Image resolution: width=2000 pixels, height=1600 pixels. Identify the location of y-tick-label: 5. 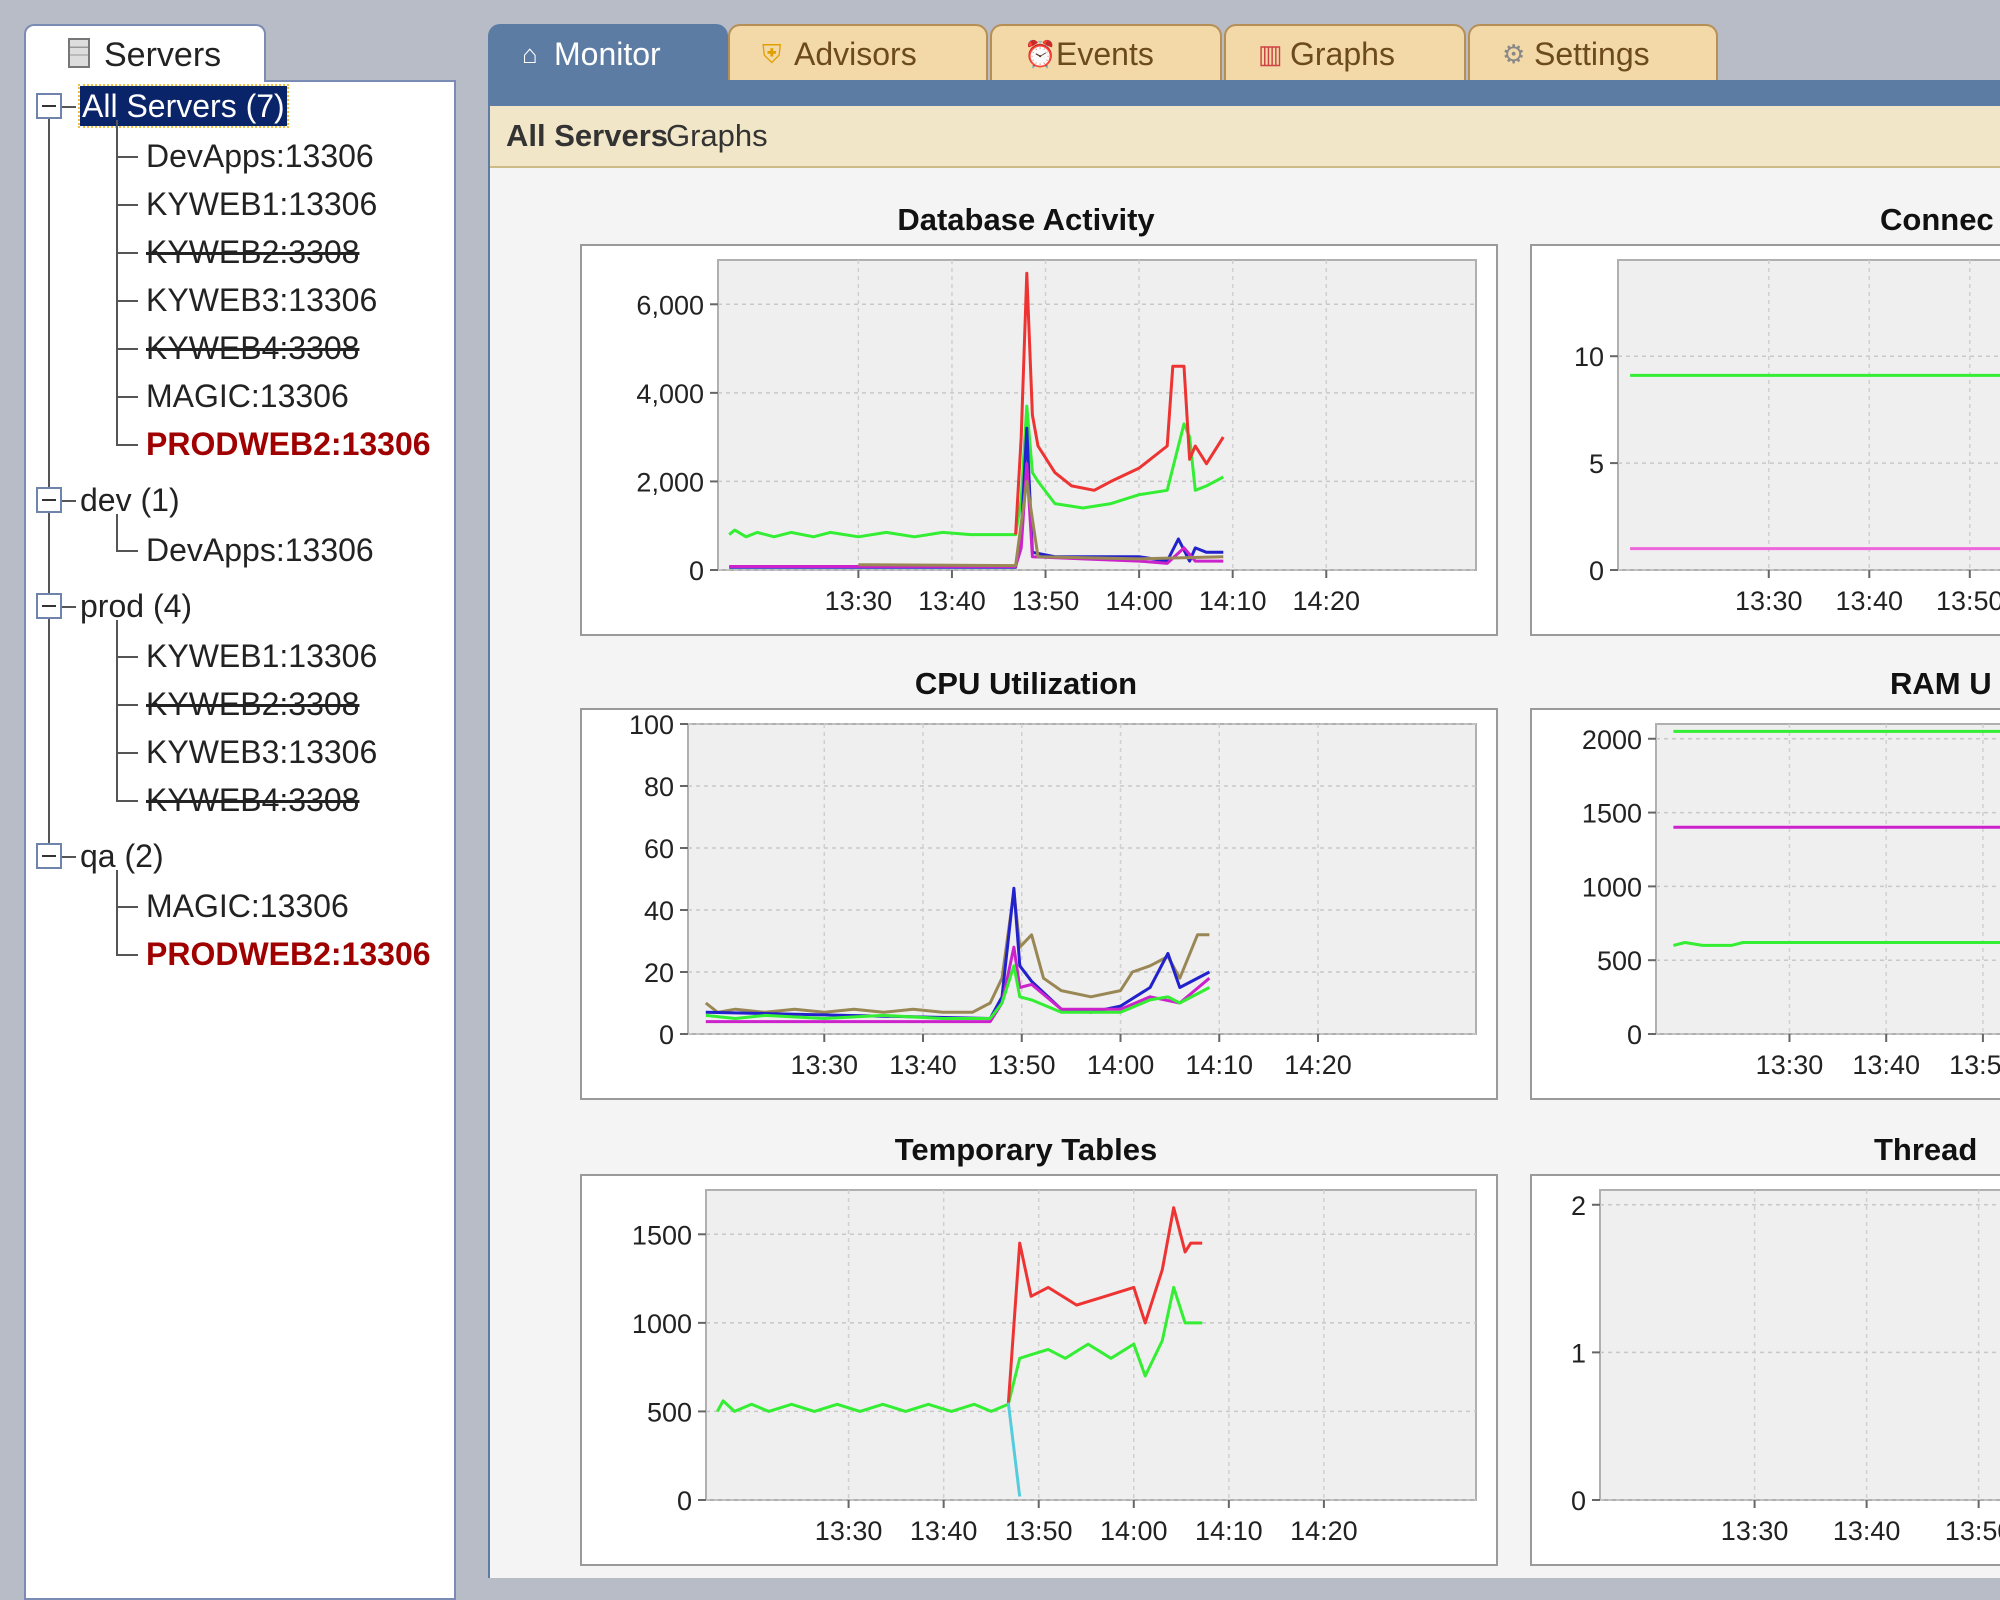
(1596, 464).